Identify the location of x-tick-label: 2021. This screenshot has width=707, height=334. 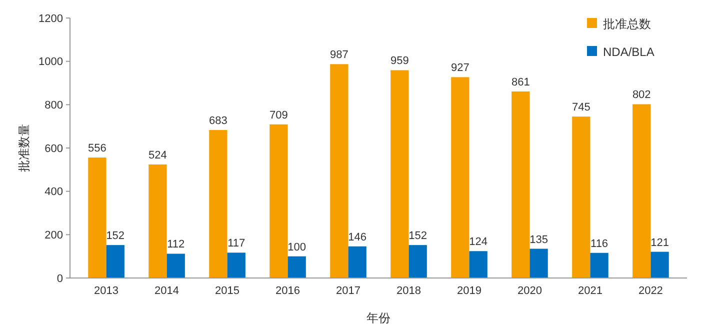
(590, 291).